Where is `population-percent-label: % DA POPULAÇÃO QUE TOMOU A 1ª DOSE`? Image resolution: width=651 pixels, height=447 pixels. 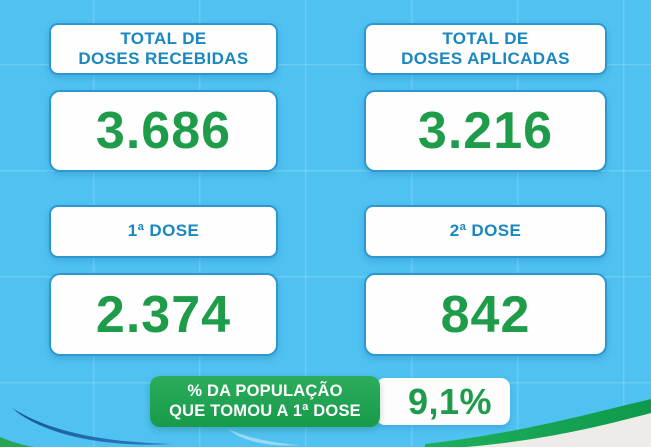
population-percent-label: % DA POPULAÇÃO QUE TOMOU A 1ª DOSE is located at coordinates (265, 401).